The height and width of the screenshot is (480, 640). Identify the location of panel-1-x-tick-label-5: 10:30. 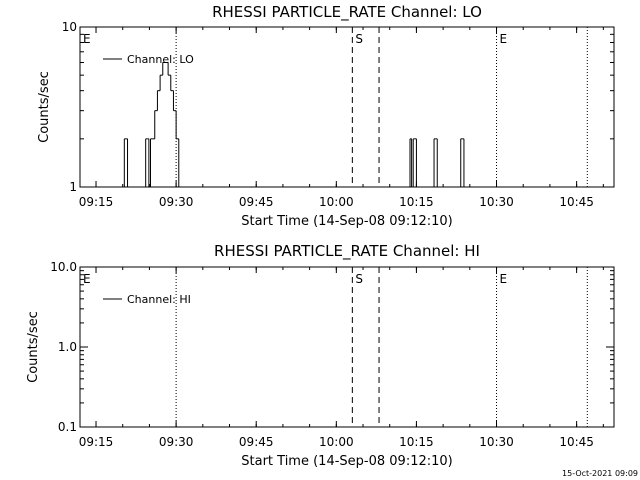
(496, 202).